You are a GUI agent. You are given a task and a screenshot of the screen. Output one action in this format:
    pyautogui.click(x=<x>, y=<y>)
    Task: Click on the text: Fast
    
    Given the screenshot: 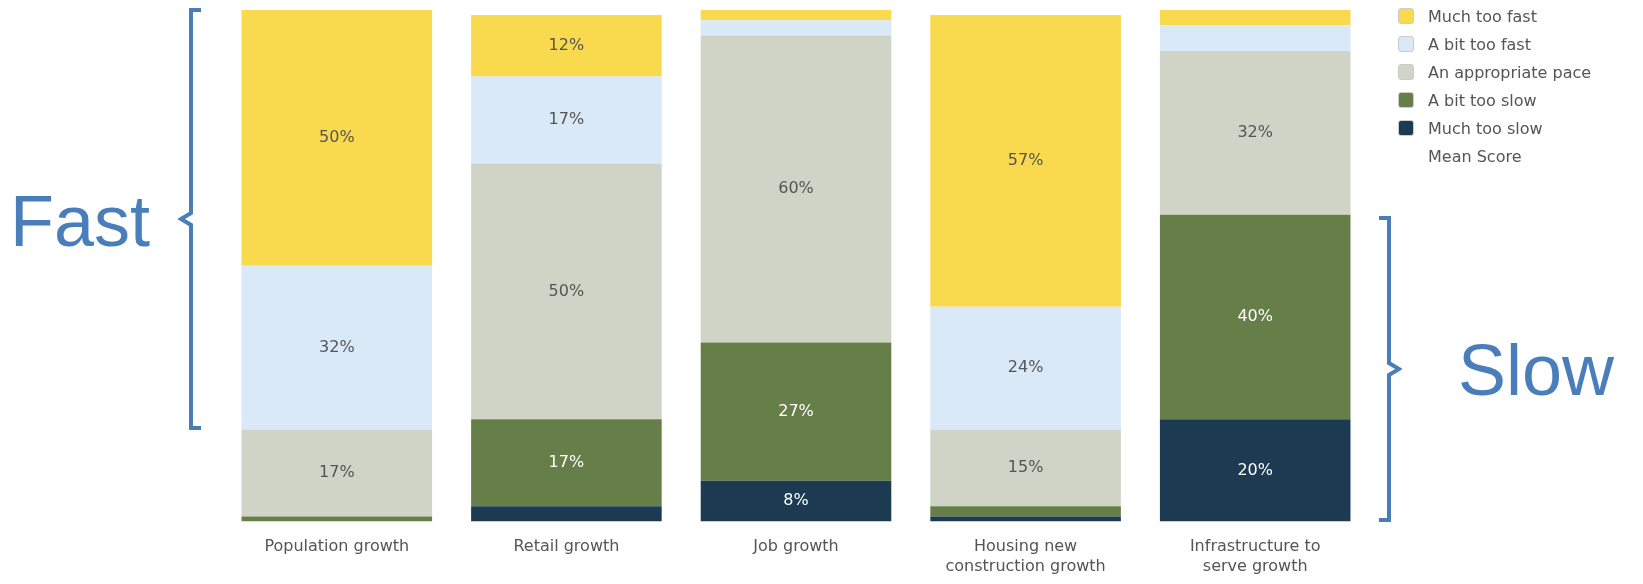 What is the action you would take?
    pyautogui.click(x=80, y=221)
    